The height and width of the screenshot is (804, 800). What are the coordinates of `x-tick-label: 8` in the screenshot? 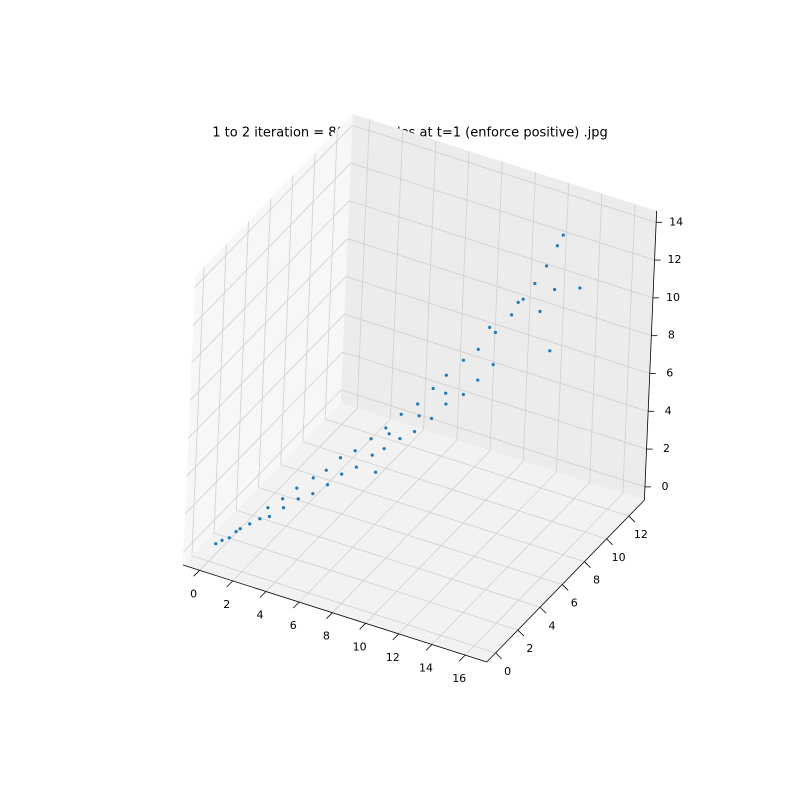 It's located at (326, 636).